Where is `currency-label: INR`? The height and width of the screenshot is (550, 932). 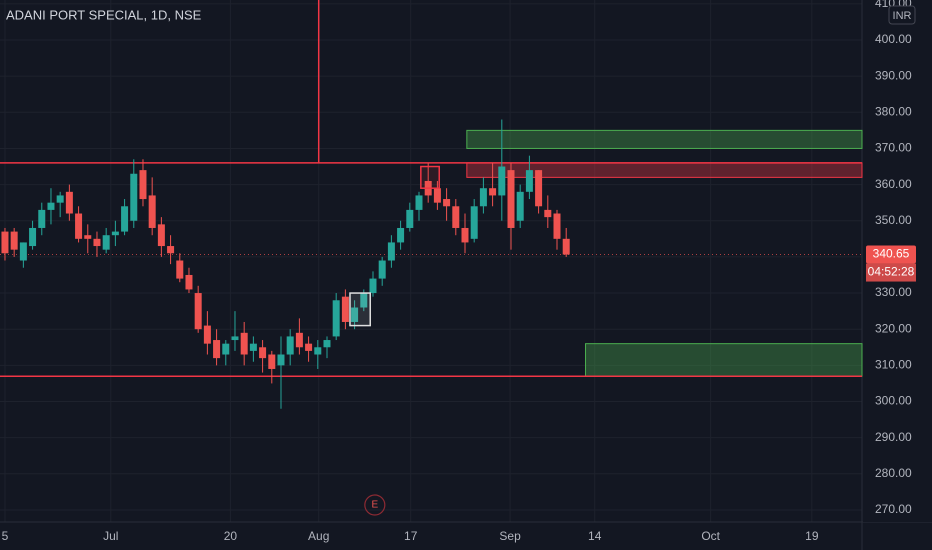
currency-label: INR is located at coordinates (902, 16).